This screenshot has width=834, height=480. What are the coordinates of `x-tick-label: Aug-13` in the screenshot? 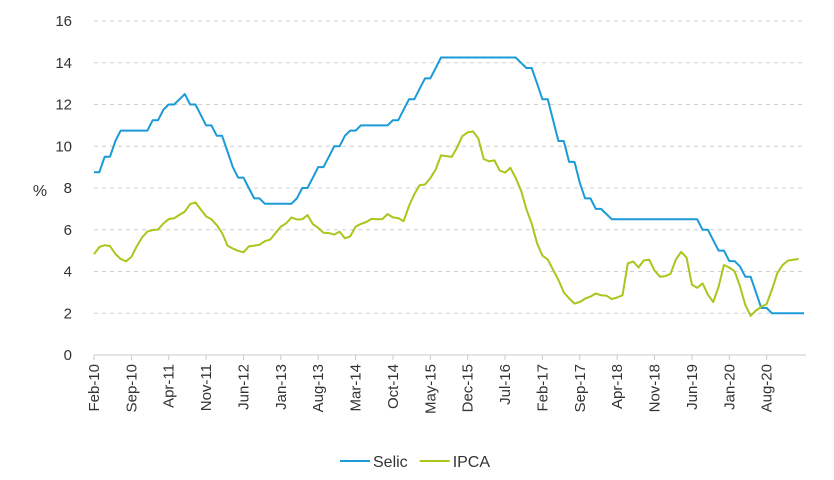 It's located at (318, 388).